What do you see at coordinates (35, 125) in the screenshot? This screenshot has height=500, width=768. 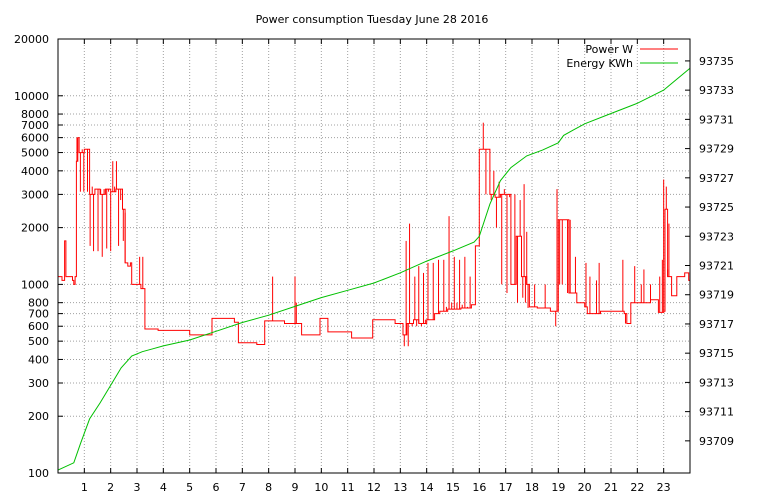 I see `y-left-tick-label: 7000` at bounding box center [35, 125].